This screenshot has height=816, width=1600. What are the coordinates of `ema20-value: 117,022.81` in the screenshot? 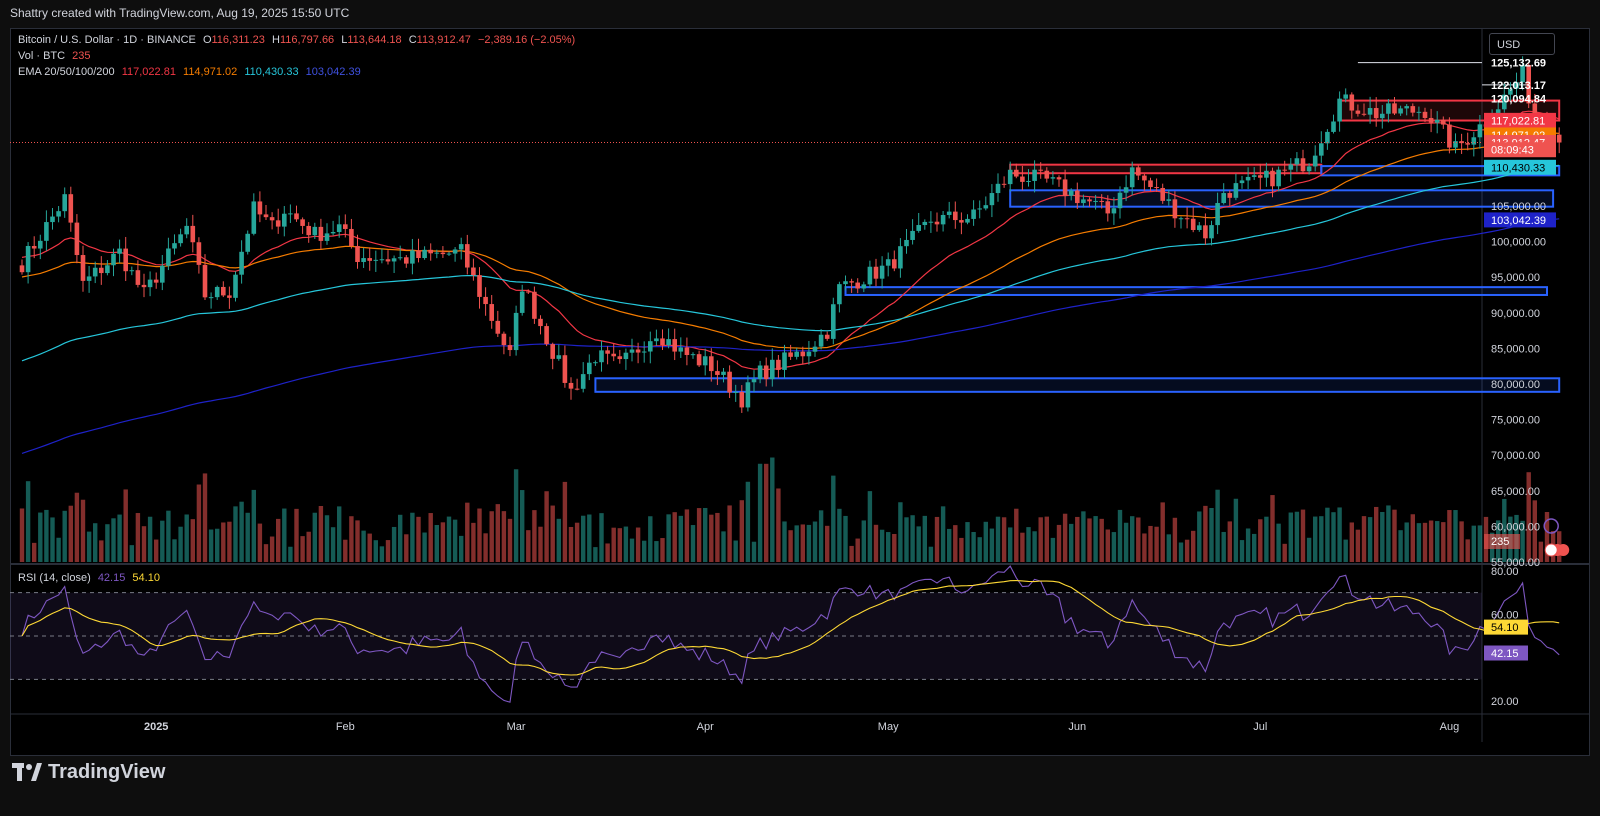 It's located at (148, 72).